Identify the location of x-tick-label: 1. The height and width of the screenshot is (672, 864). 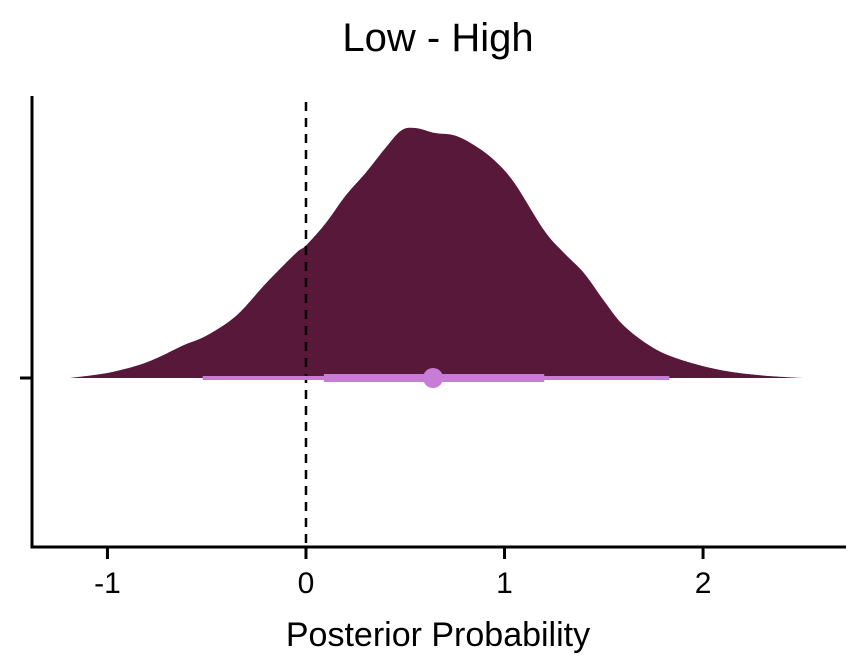
(504, 583).